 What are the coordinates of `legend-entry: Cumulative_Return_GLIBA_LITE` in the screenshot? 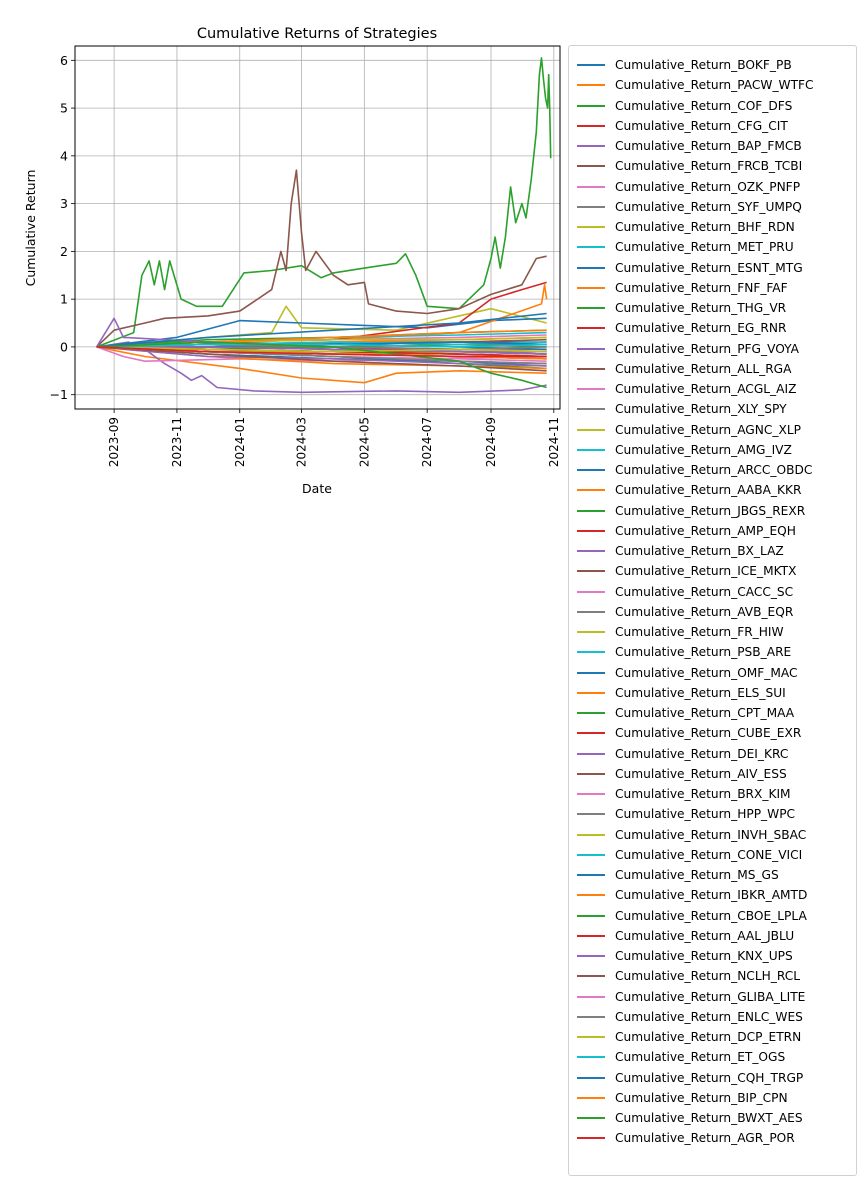 It's located at (715, 997).